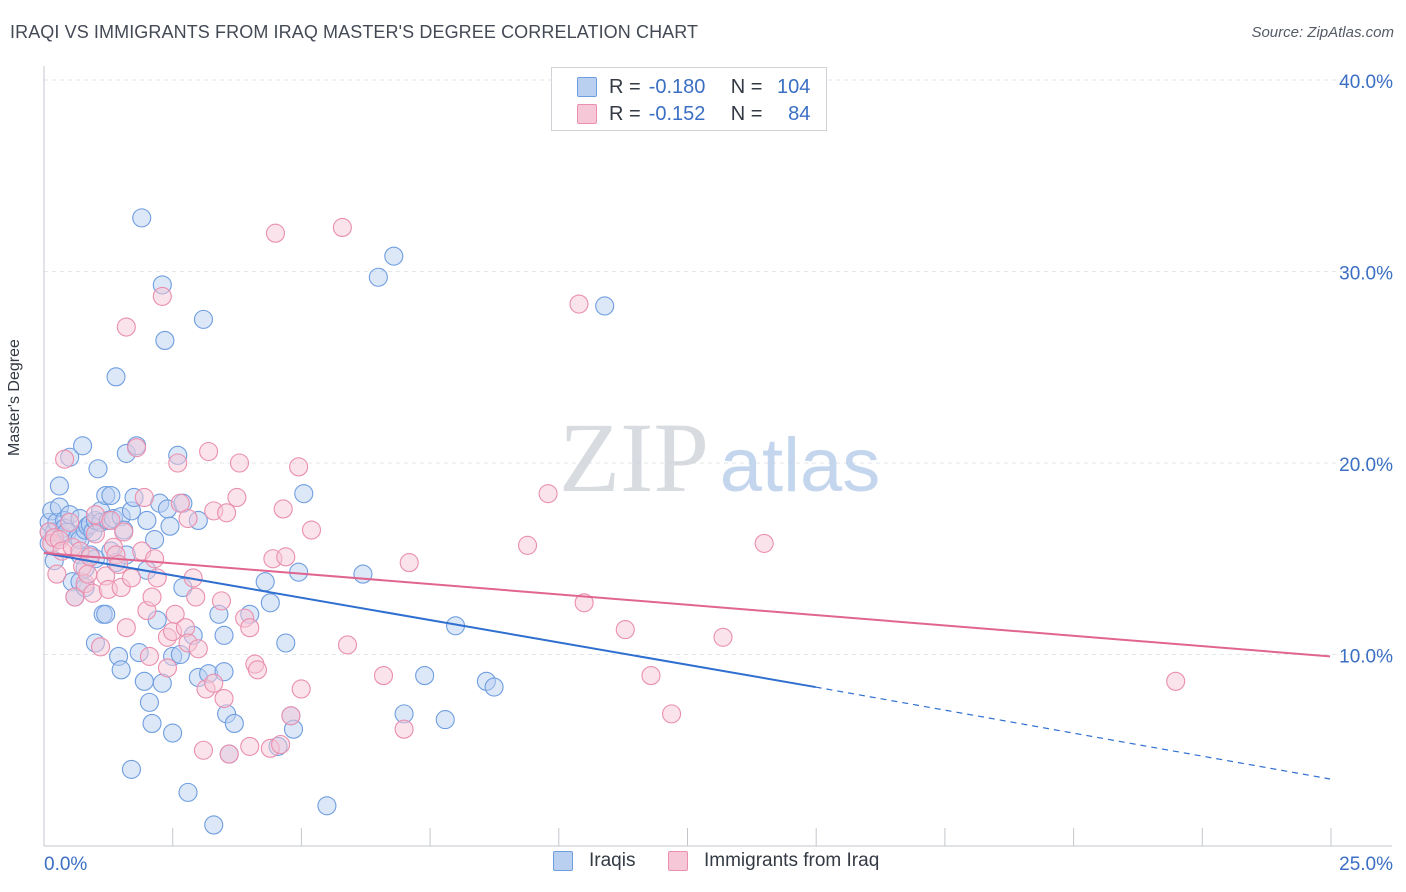 The height and width of the screenshot is (892, 1406). I want to click on n-value: 84, so click(799, 113).